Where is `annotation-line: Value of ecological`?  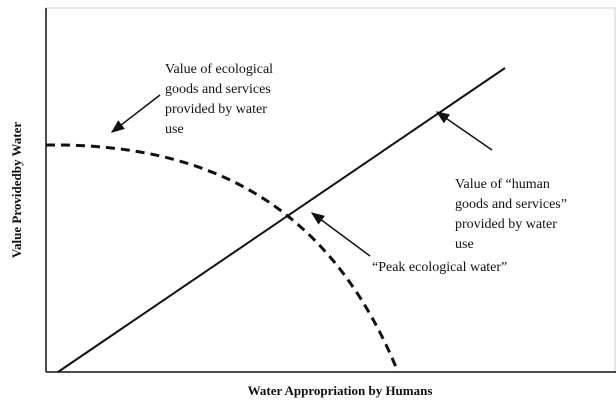 annotation-line: Value of ecological is located at coordinates (219, 69).